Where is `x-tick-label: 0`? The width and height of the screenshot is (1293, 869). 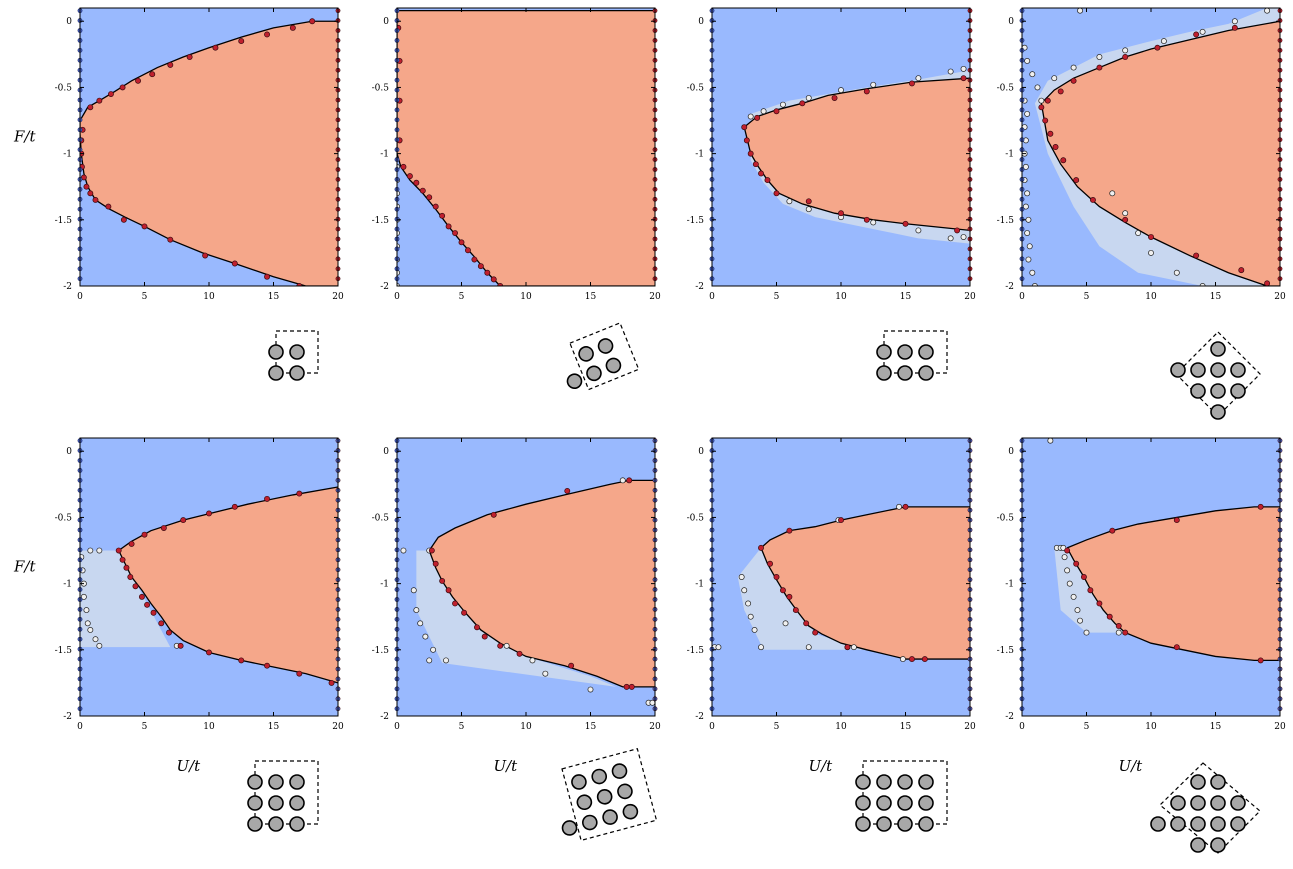
x-tick-label: 0 is located at coordinates (397, 297).